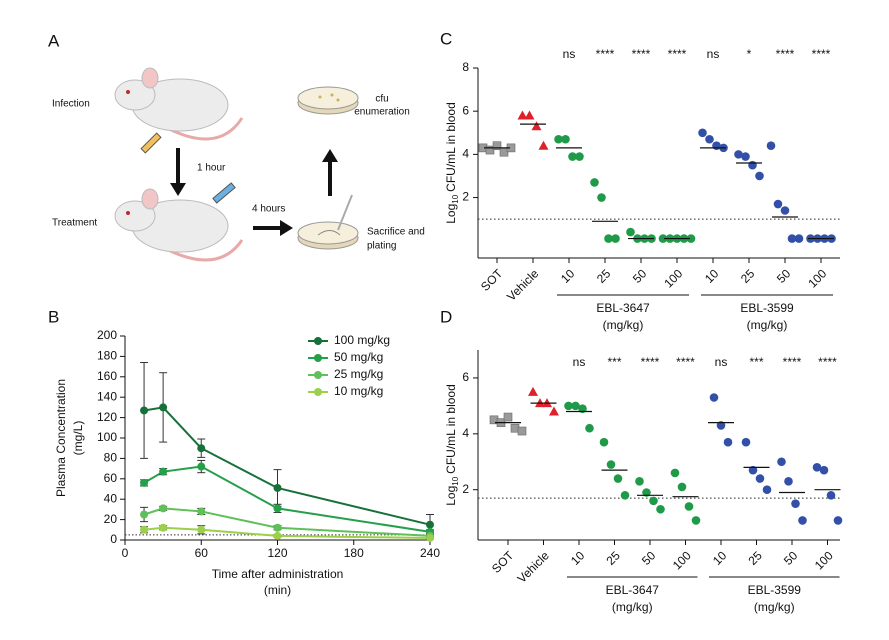  Describe the element at coordinates (125, 553) in the screenshot. I see `x-tick-label: 0` at that location.